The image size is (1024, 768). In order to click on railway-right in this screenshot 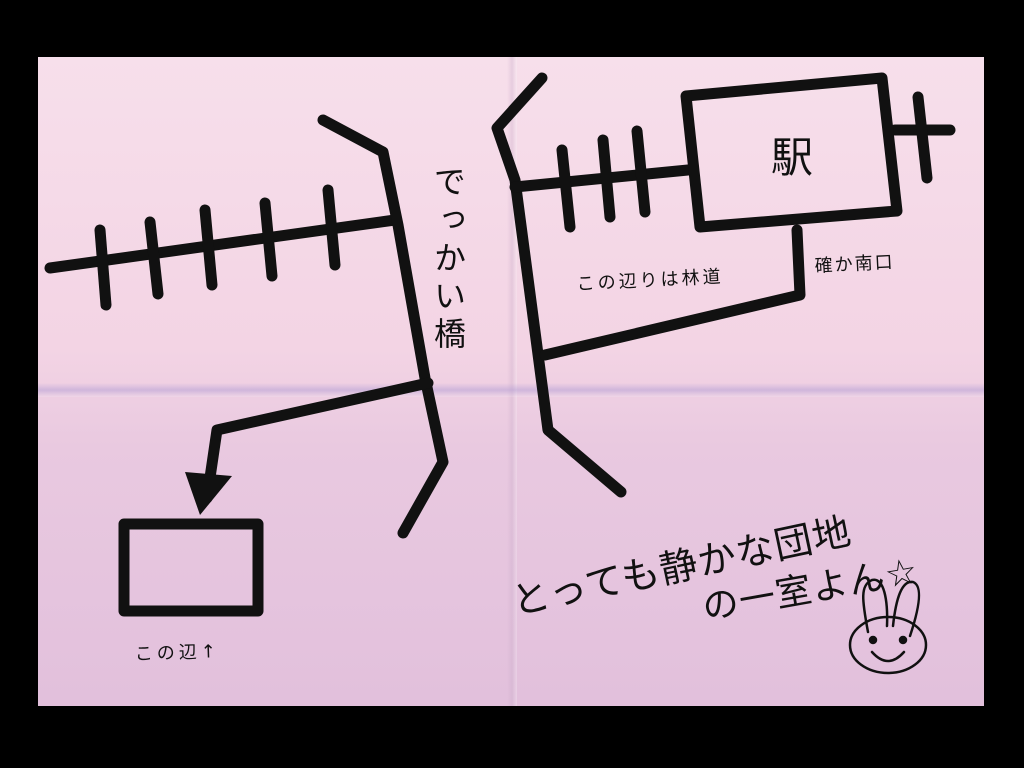, I will do `click(732, 162)`.